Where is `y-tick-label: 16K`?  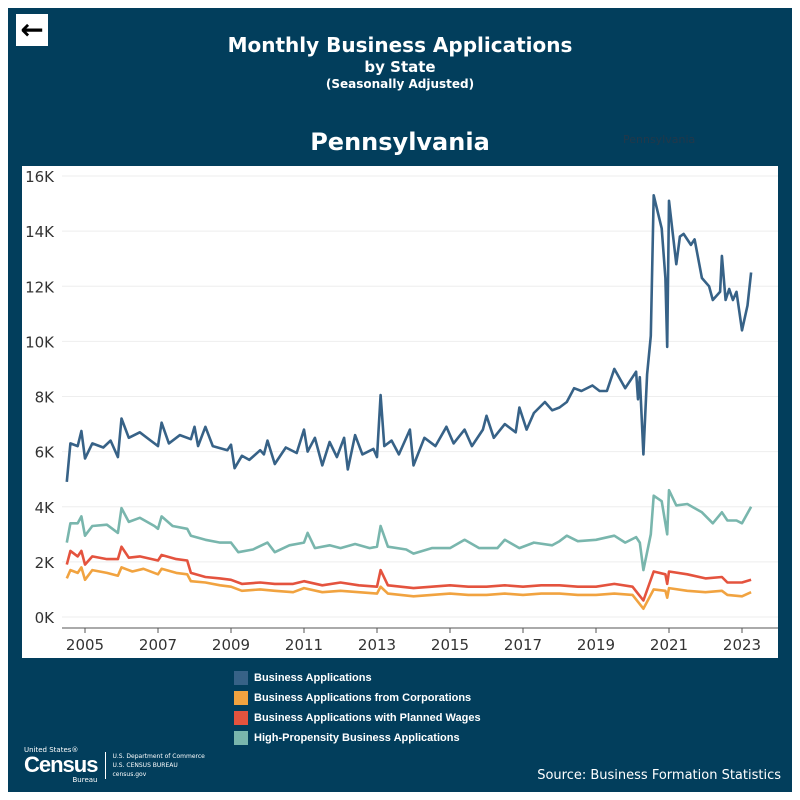 y-tick-label: 16K is located at coordinates (40, 177).